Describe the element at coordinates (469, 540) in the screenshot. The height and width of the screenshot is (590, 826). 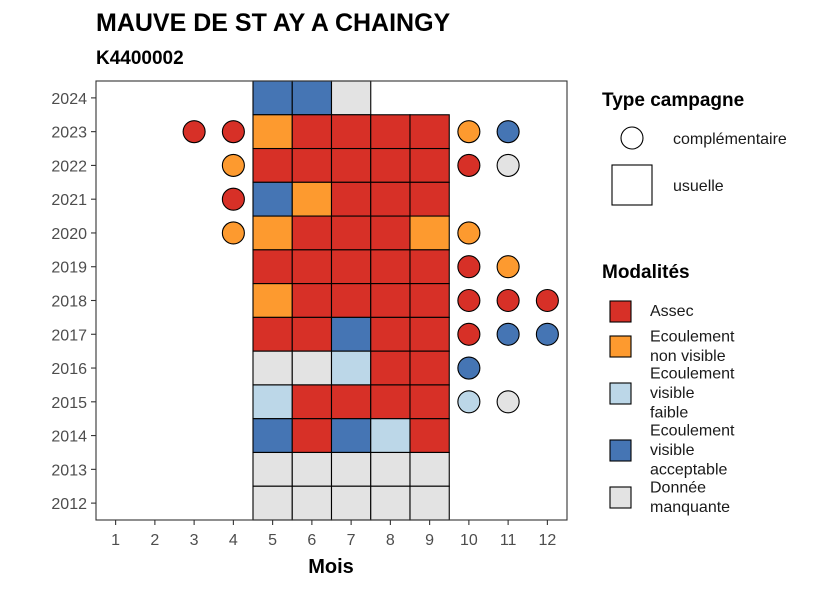
I see `x-tick-label: 10` at that location.